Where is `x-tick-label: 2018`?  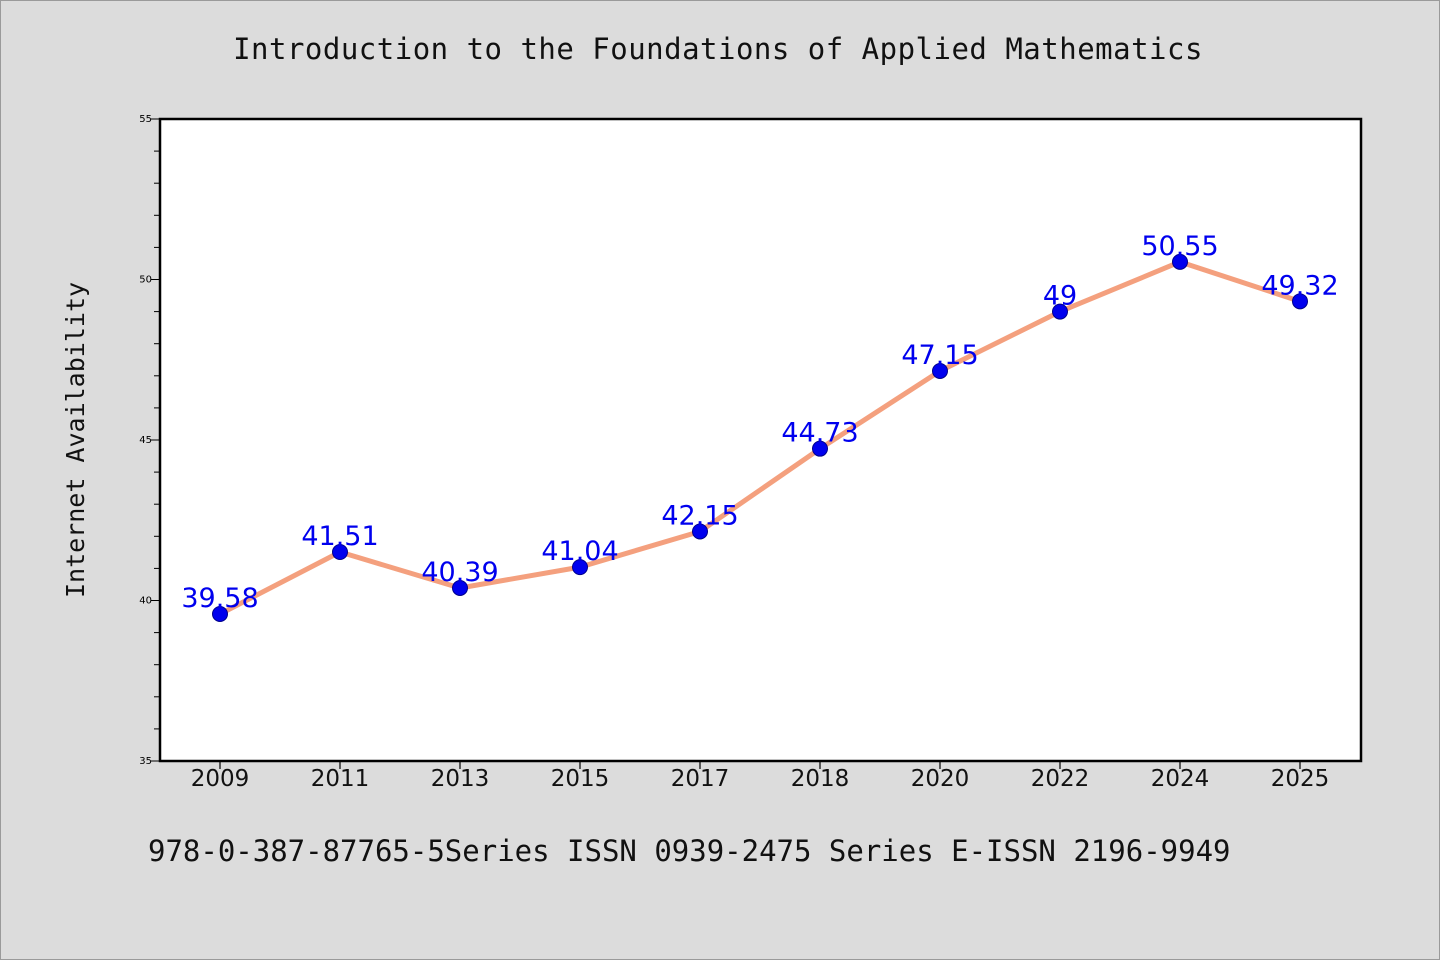 x-tick-label: 2018 is located at coordinates (820, 779).